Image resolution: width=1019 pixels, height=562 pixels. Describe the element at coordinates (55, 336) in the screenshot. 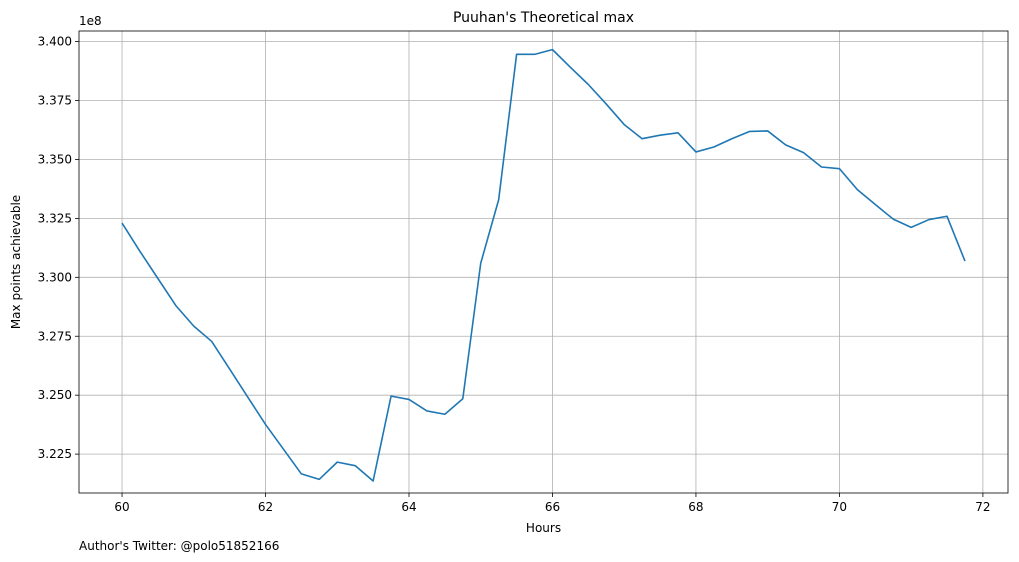

I see `y-tick-label: 3.275` at that location.